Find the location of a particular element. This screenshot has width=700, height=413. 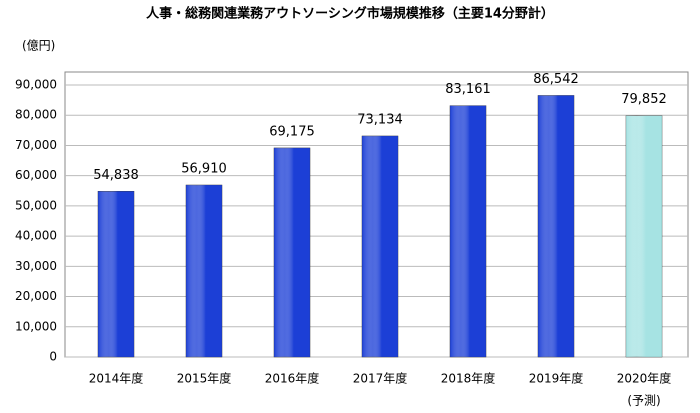

value-label: 69,175 is located at coordinates (292, 131).